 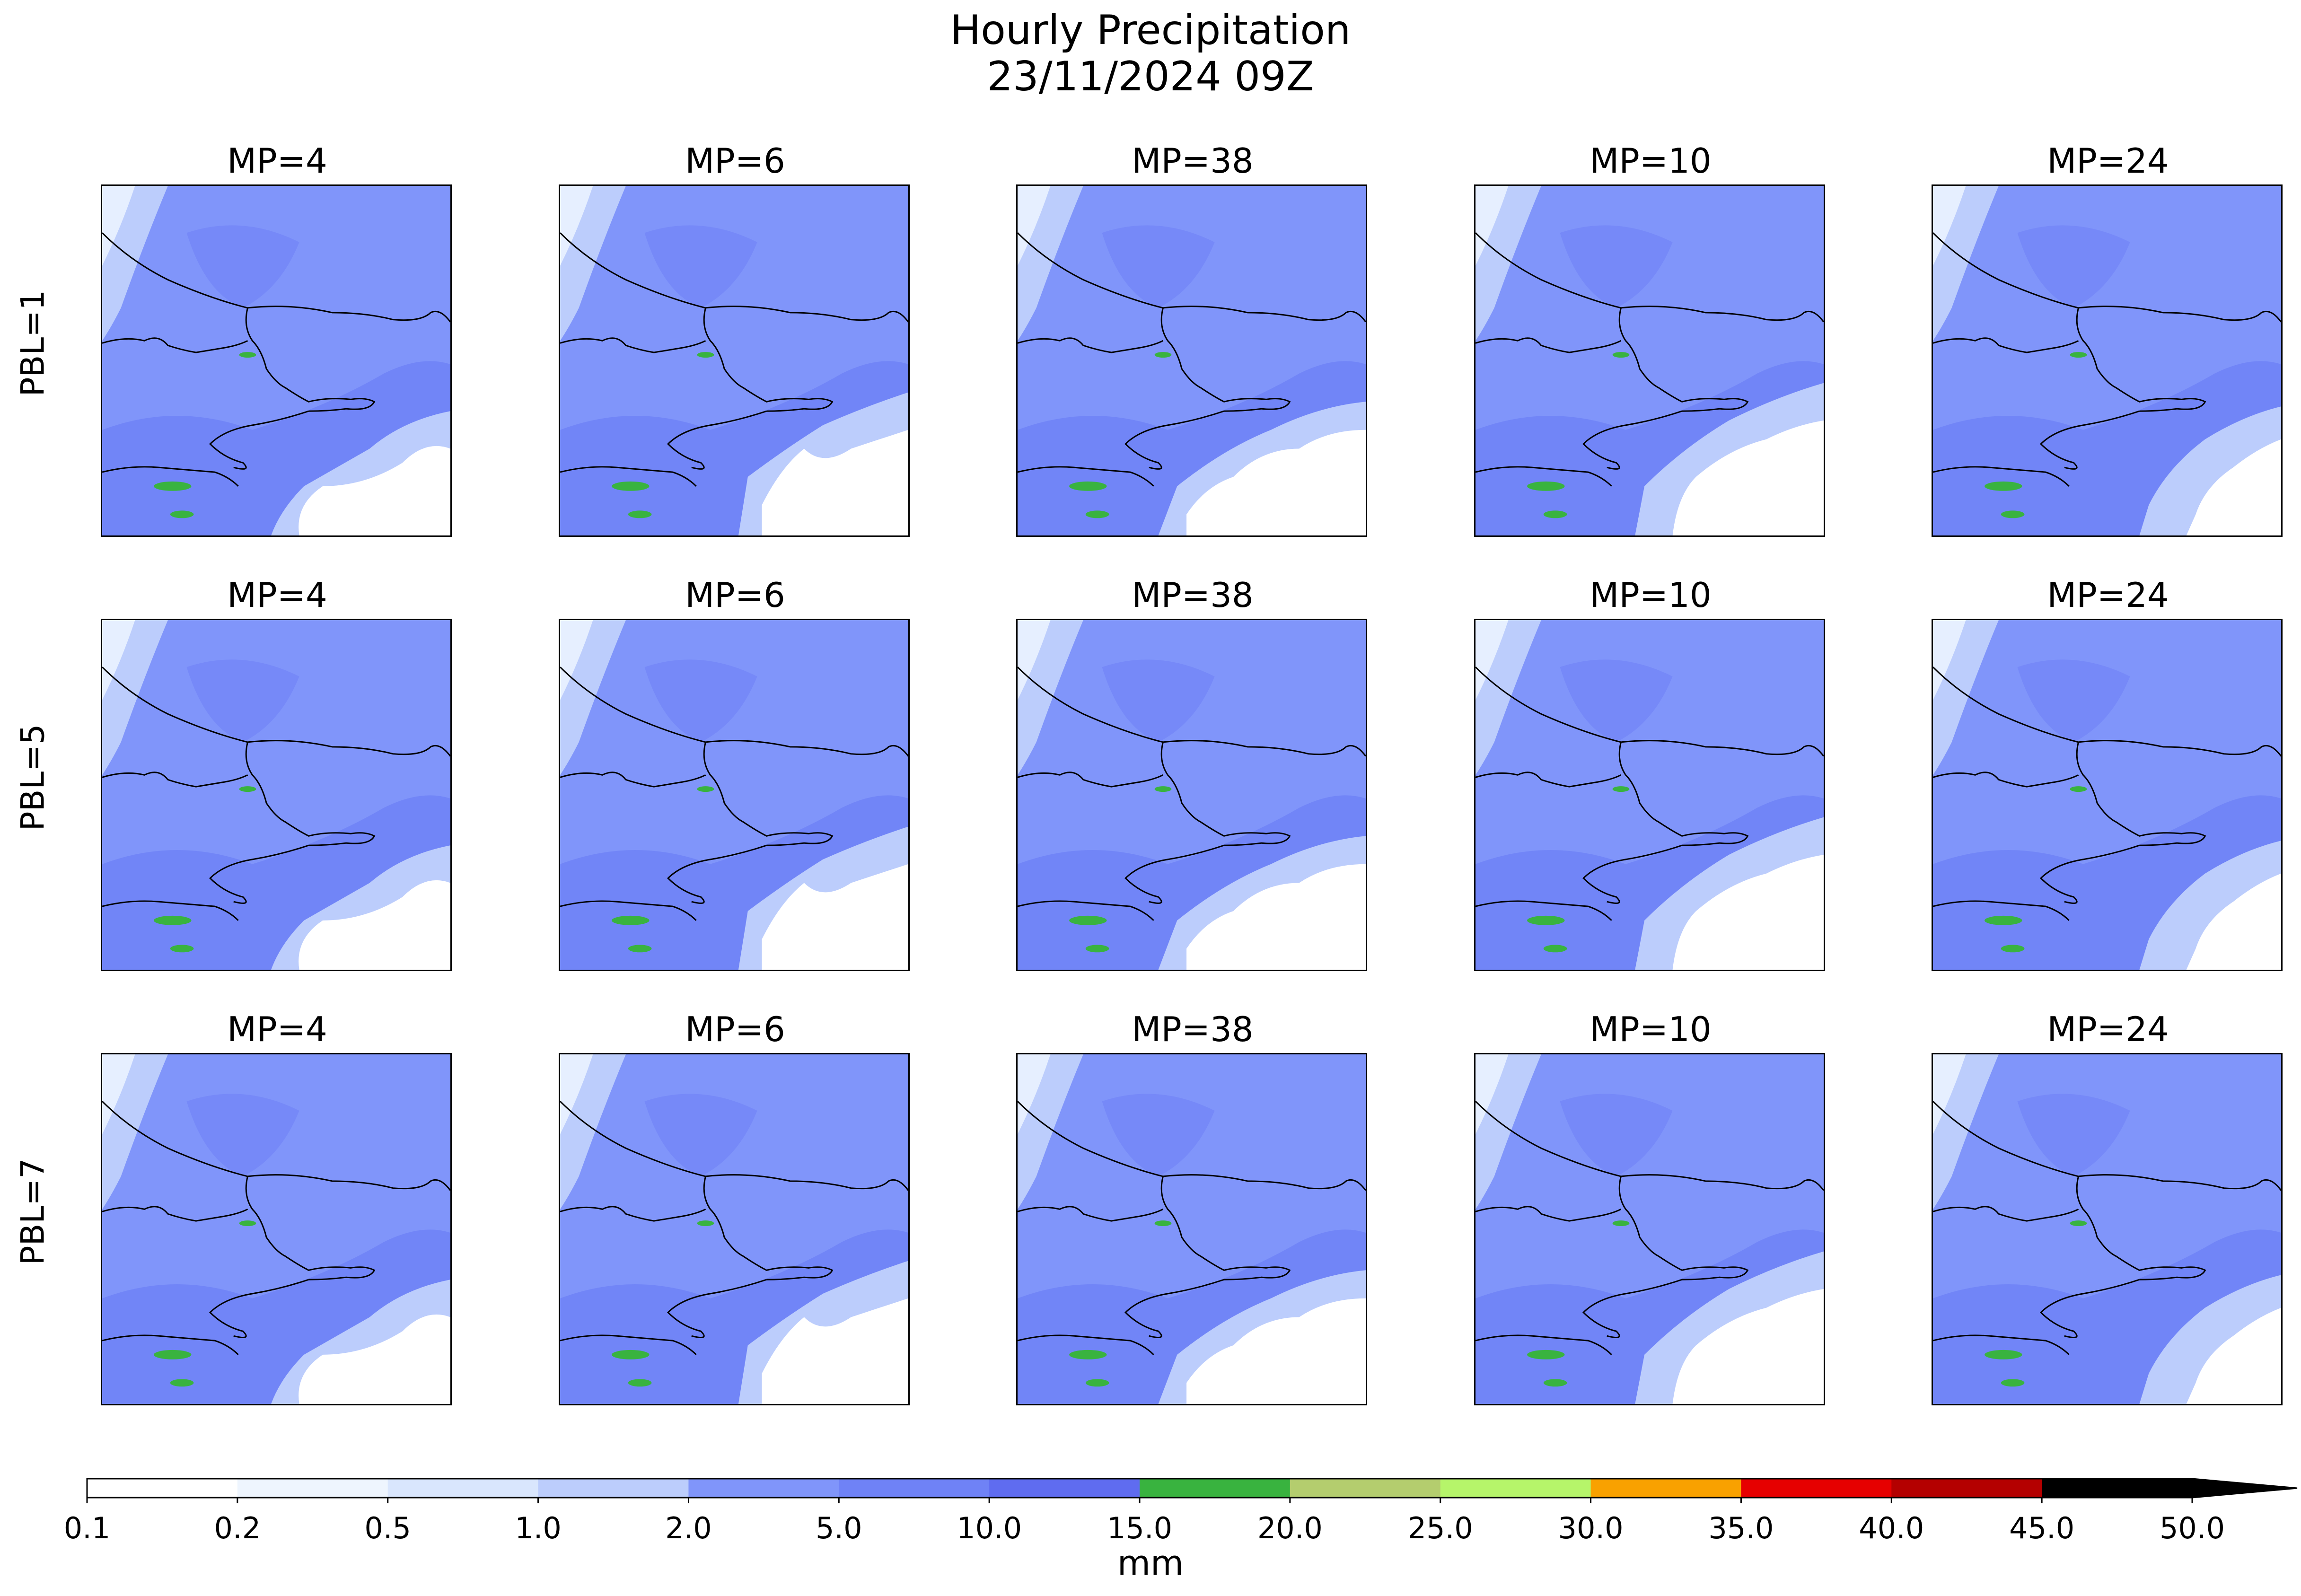 I want to click on colorbar-tick-label: 50.0, so click(x=2192, y=1528).